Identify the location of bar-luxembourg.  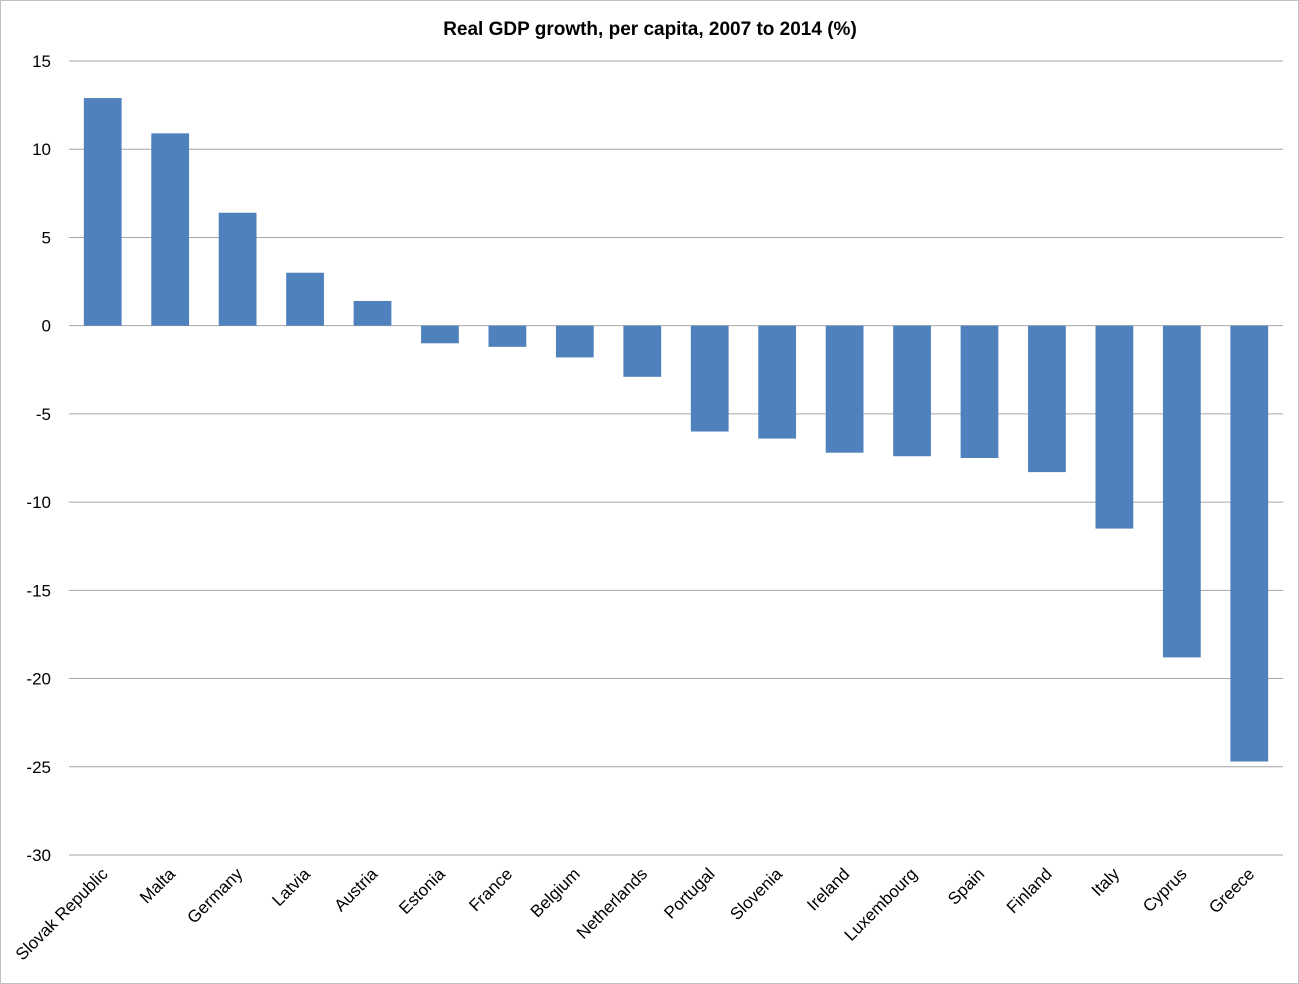
(912, 391).